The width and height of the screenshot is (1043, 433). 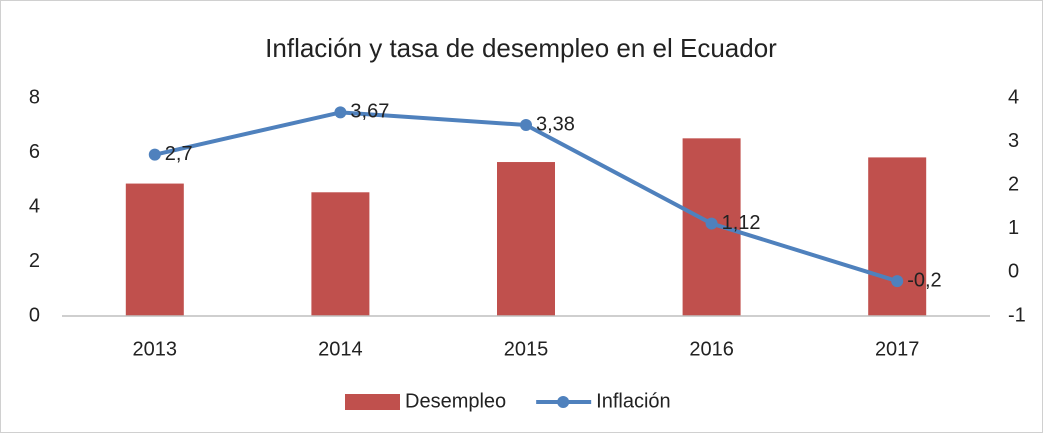 What do you see at coordinates (741, 223) in the screenshot?
I see `data-label: 1,12` at bounding box center [741, 223].